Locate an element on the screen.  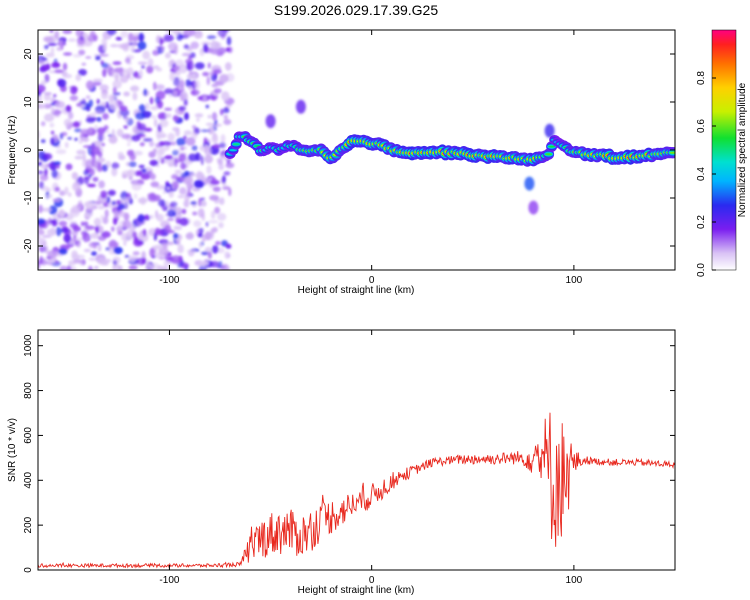
ridge-cell is located at coordinates (233, 150).